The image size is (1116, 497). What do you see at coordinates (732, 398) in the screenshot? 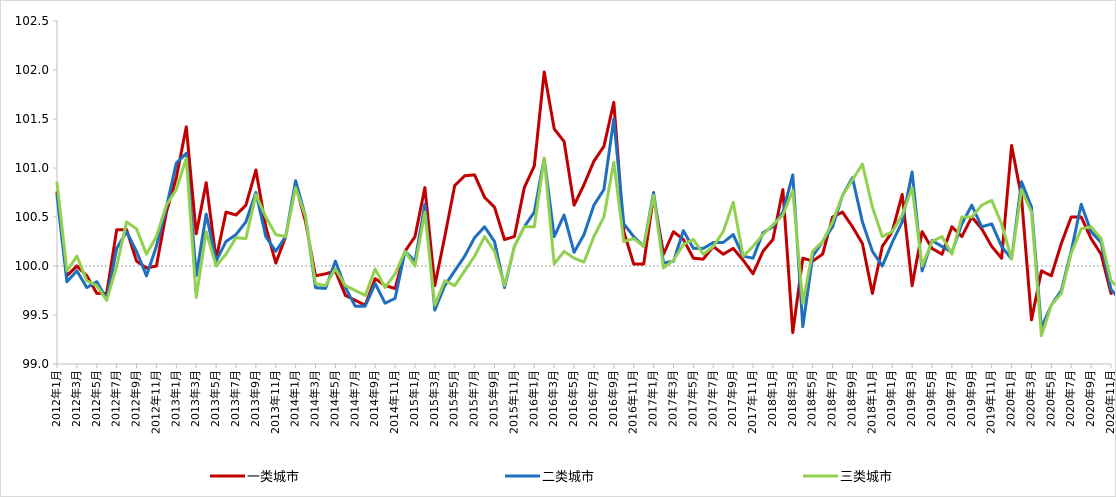
I see `x-tick-label: 2017年9月` at bounding box center [732, 398].